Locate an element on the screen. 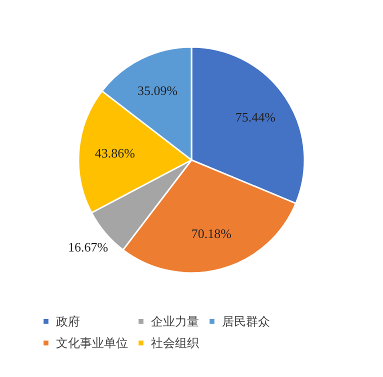 This screenshot has width=383, height=377. data-label: 35.09% is located at coordinates (158, 90).